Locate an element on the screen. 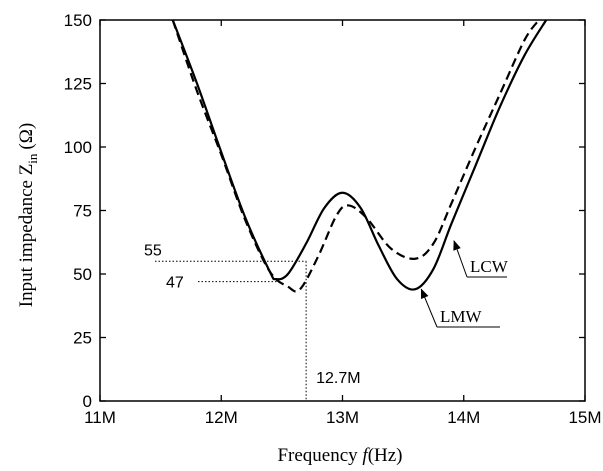  y-axis-label: Input impedance Zin (Ω) is located at coordinates (28, 215).